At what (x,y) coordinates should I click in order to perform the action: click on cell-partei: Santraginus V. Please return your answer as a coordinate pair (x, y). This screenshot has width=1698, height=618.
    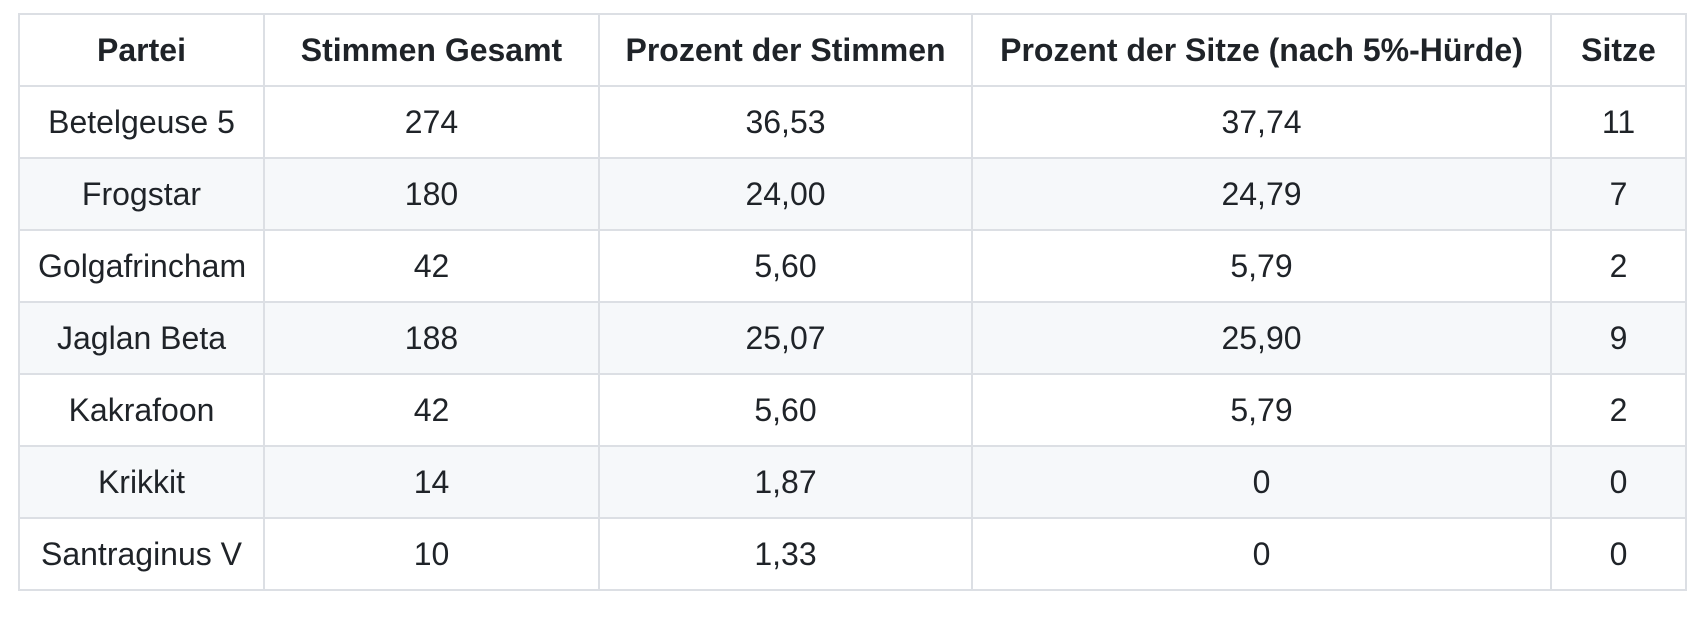
    Looking at the image, I should click on (141, 554).